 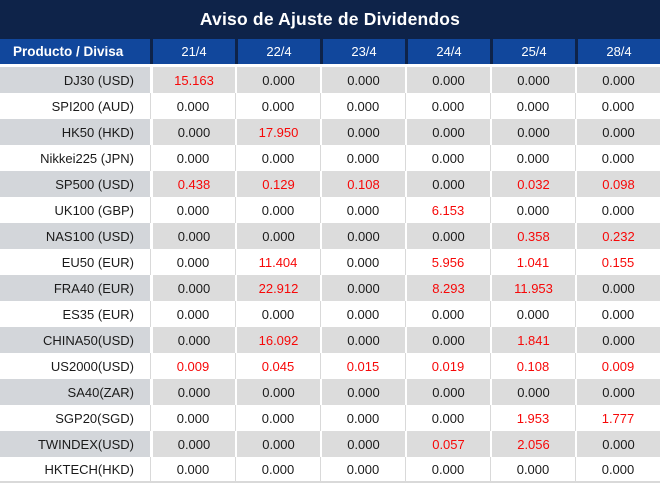 What do you see at coordinates (447, 210) in the screenshot?
I see `value-cell: 6.153` at bounding box center [447, 210].